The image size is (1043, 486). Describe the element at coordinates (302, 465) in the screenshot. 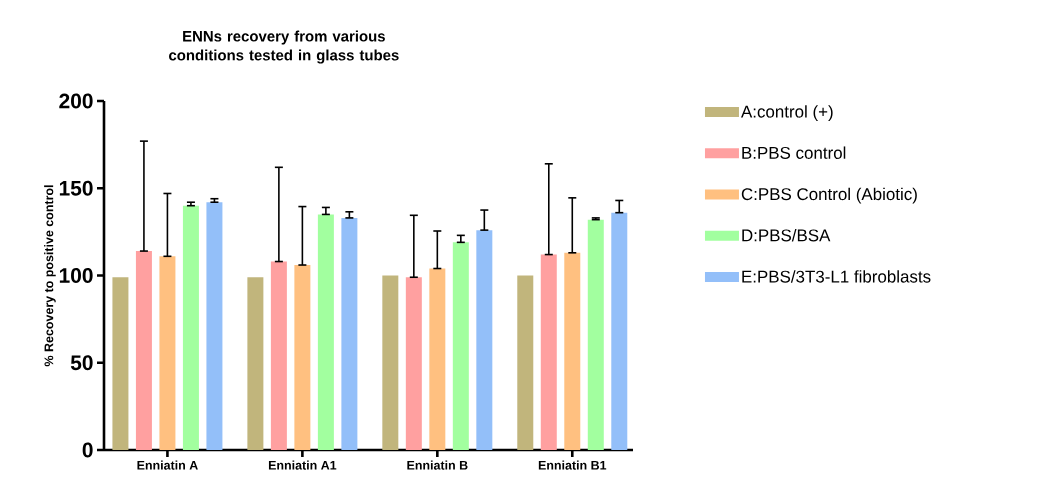

I see `x-tick-label: Enniatin A1` at that location.